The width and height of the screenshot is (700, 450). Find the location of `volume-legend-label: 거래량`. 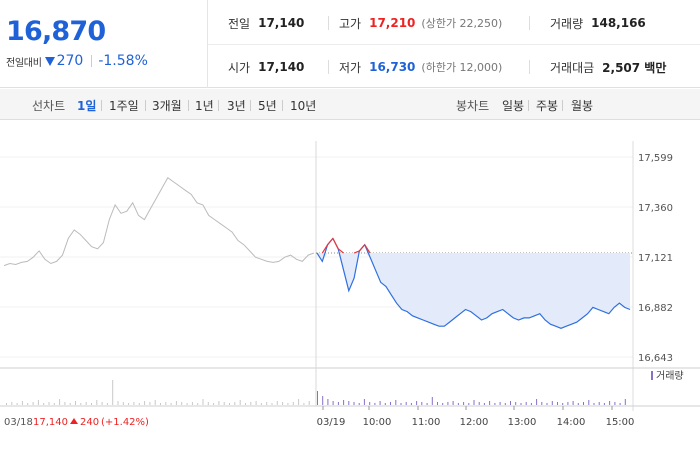

volume-legend-label: 거래량 is located at coordinates (670, 376).